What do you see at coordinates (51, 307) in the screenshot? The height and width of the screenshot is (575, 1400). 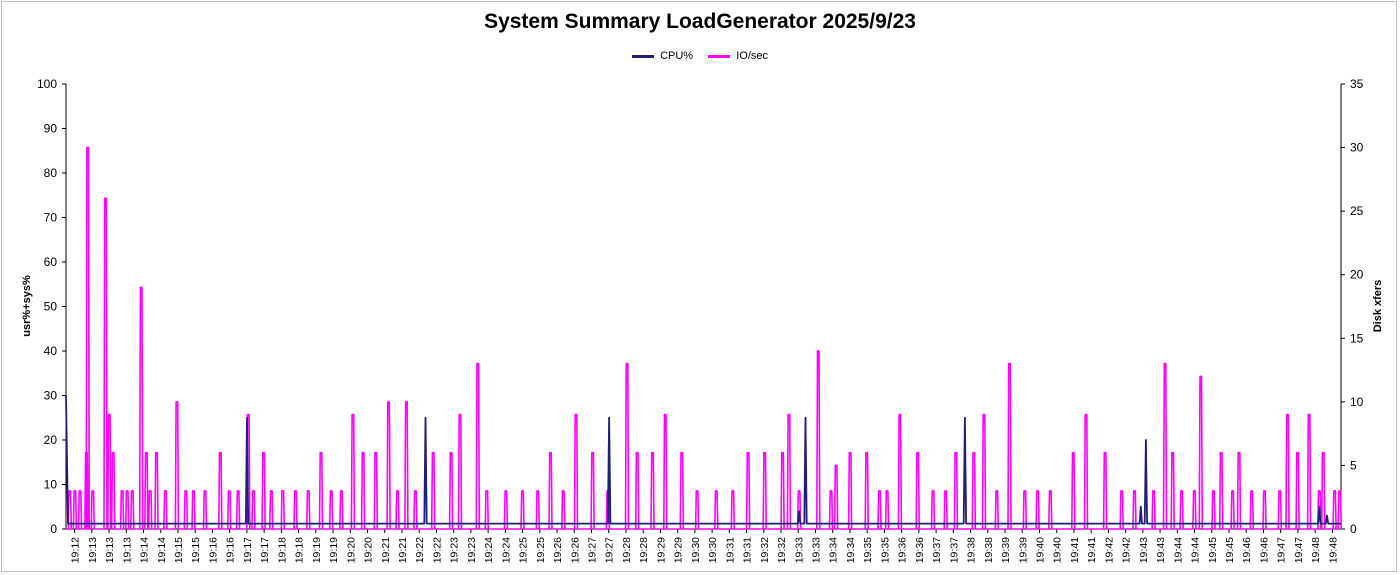 I see `y-tick-label: 50` at bounding box center [51, 307].